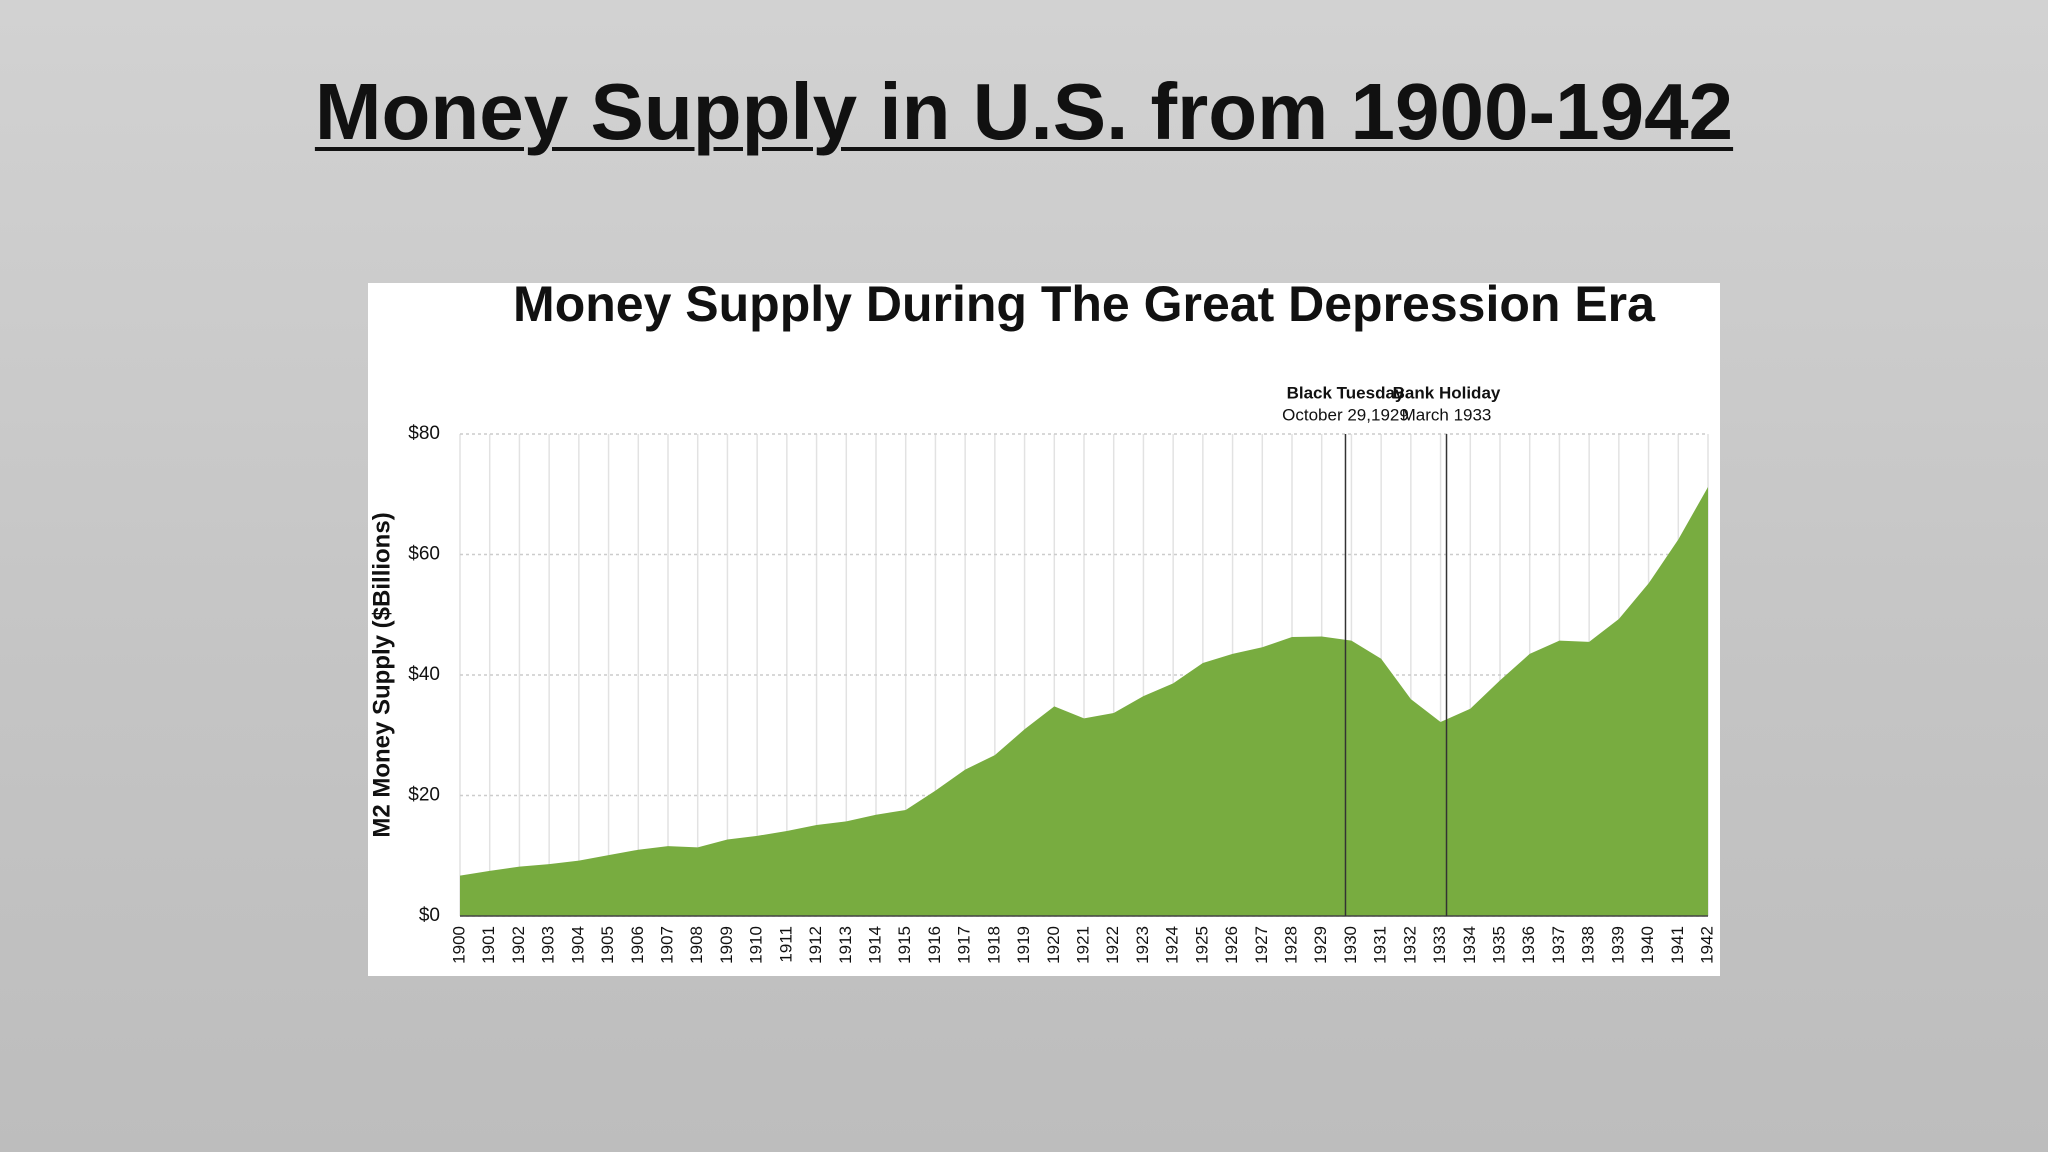  Describe the element at coordinates (1023, 945) in the screenshot. I see `x-tick-label: 1919` at that location.